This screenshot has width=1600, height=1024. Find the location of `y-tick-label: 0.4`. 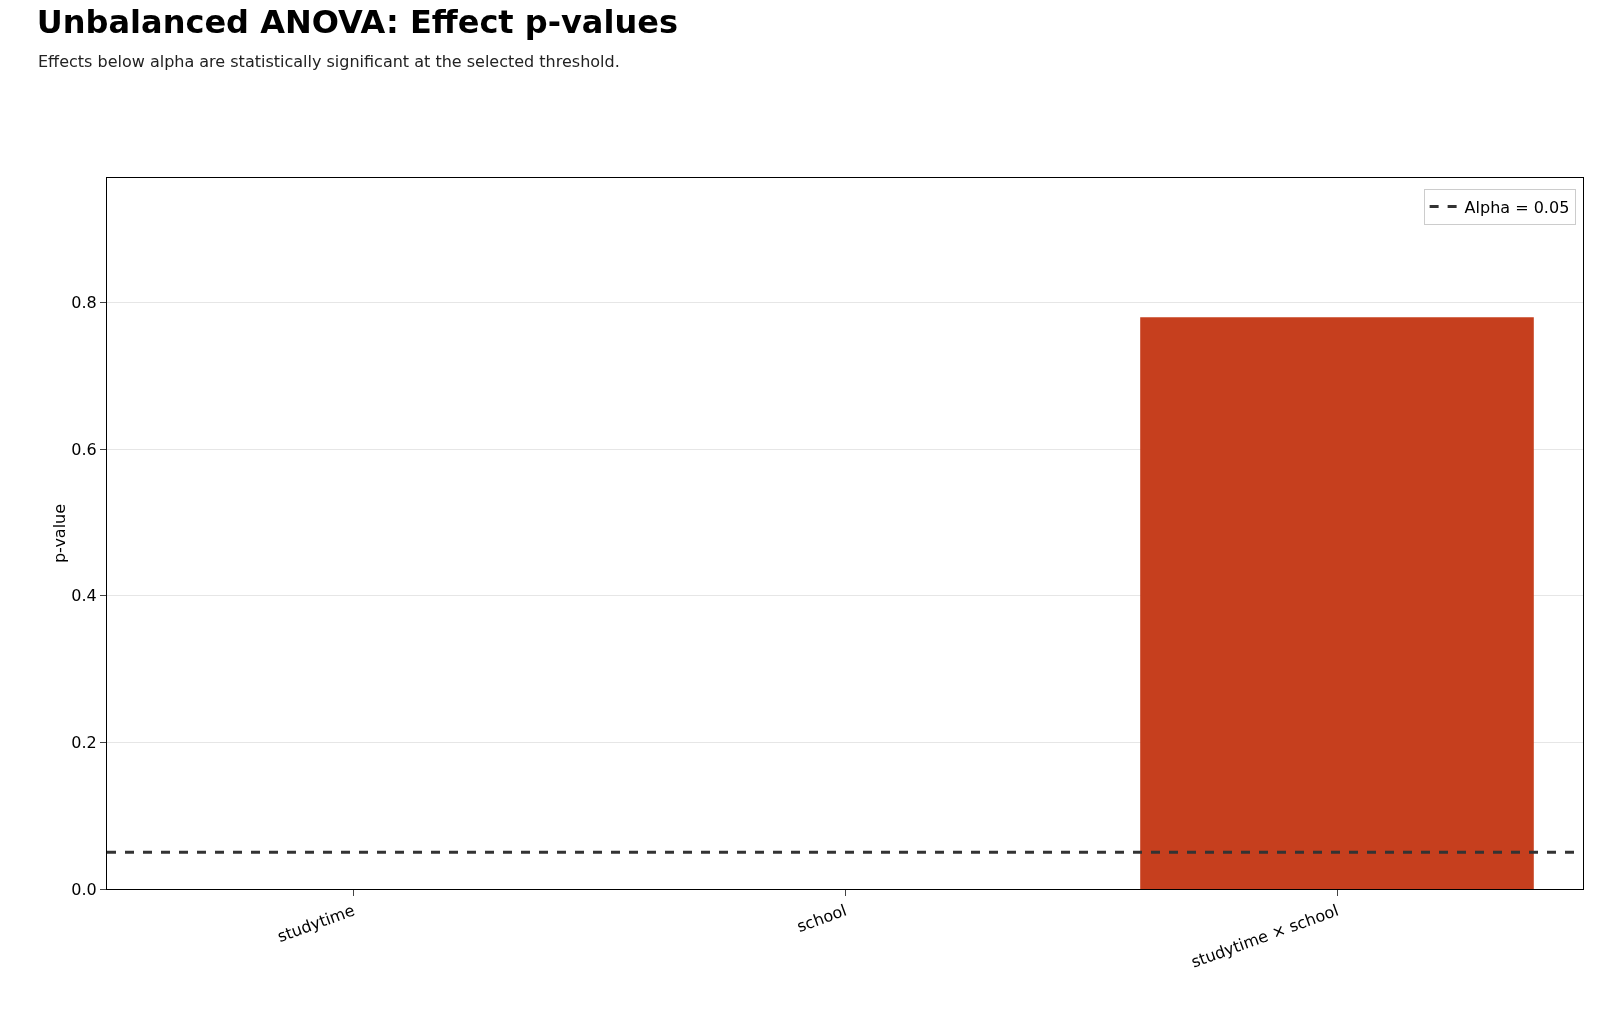

y-tick-label: 0.4 is located at coordinates (84, 596).